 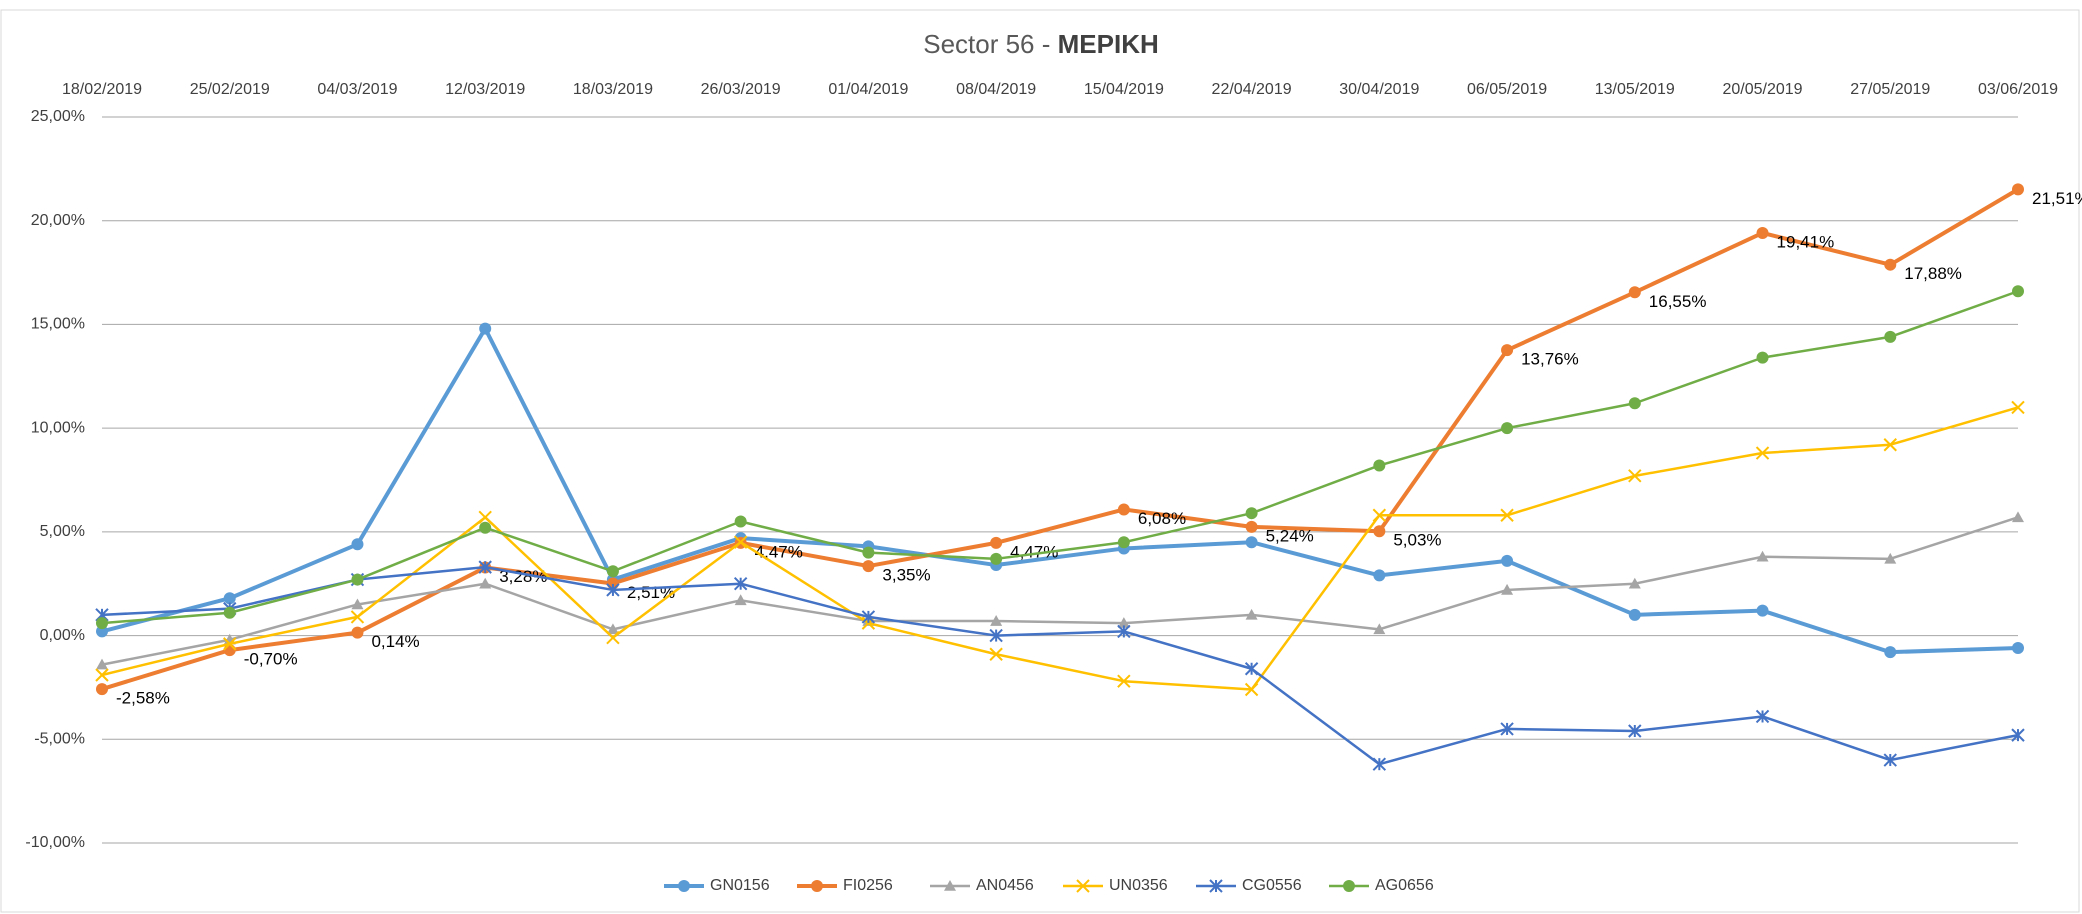 I want to click on x-tick-label: 13/05/2019, so click(x=1635, y=89).